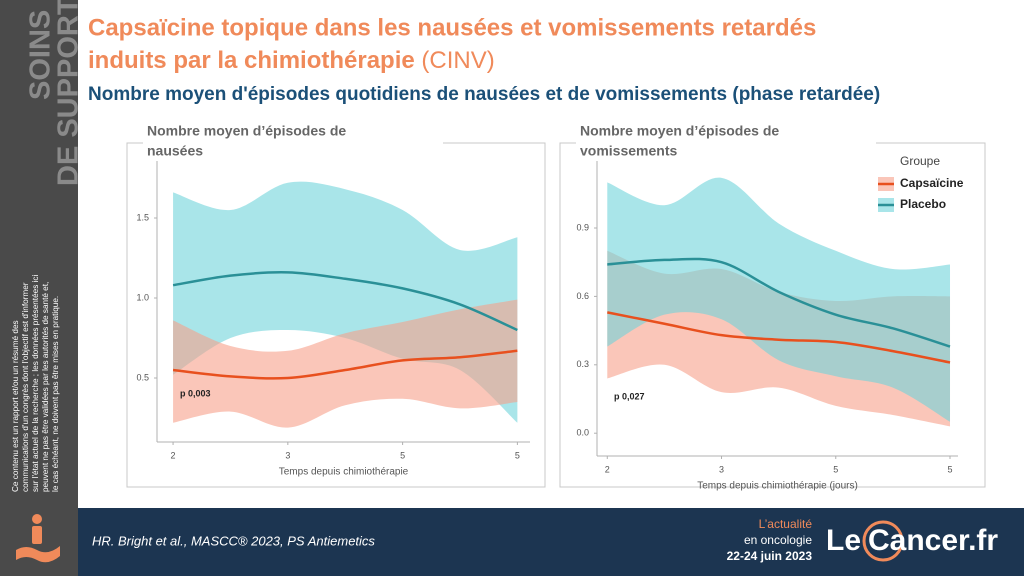 The width and height of the screenshot is (1024, 576). I want to click on y-tick-label: 1.5, so click(142, 217).